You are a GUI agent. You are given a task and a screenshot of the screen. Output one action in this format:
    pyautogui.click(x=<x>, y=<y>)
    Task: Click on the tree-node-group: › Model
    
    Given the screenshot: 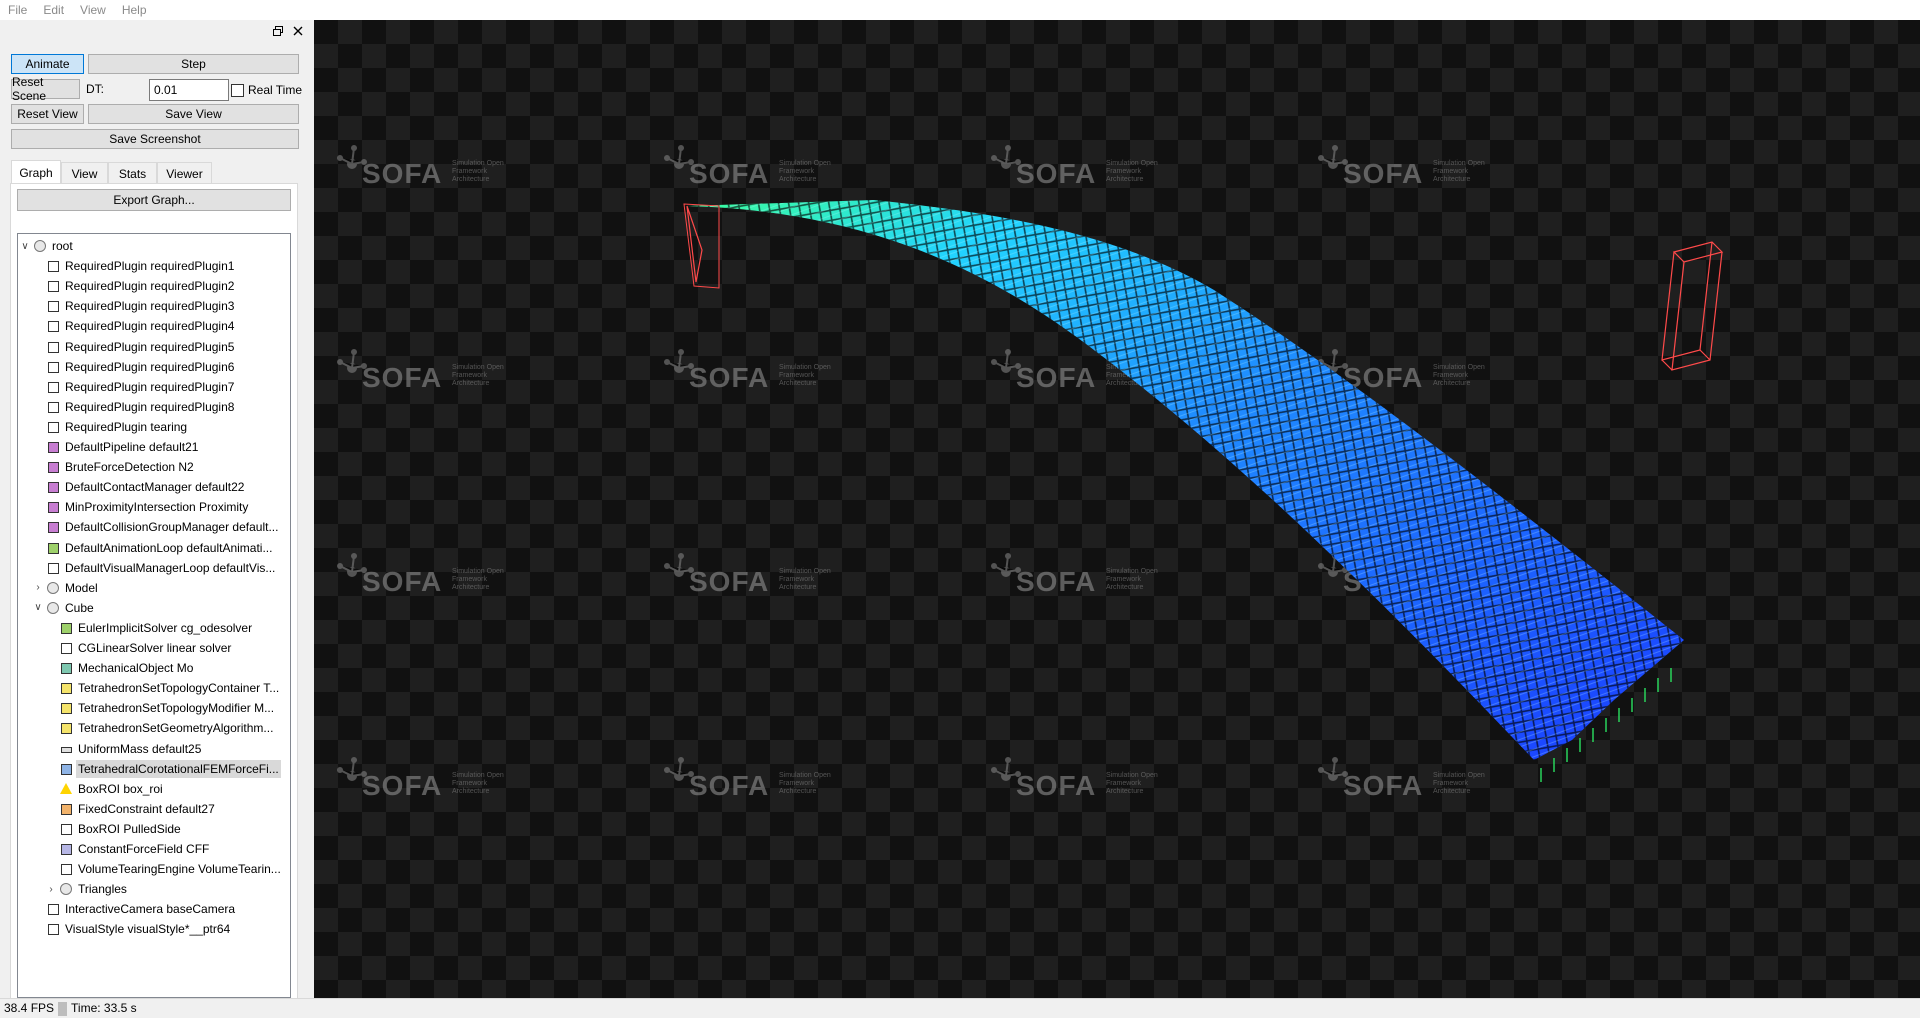 What is the action you would take?
    pyautogui.click(x=154, y=588)
    